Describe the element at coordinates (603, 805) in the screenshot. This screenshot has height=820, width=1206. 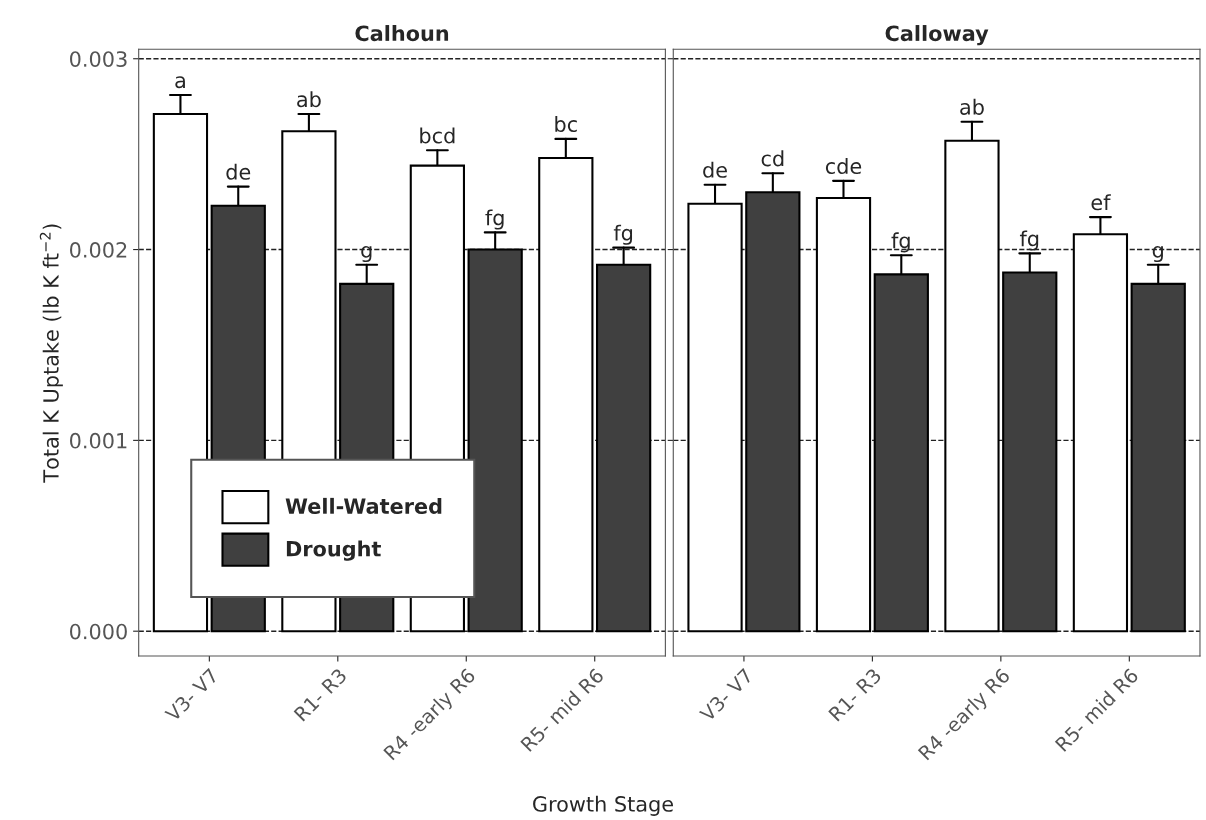
I see `x-axis-title: Growth Stage` at that location.